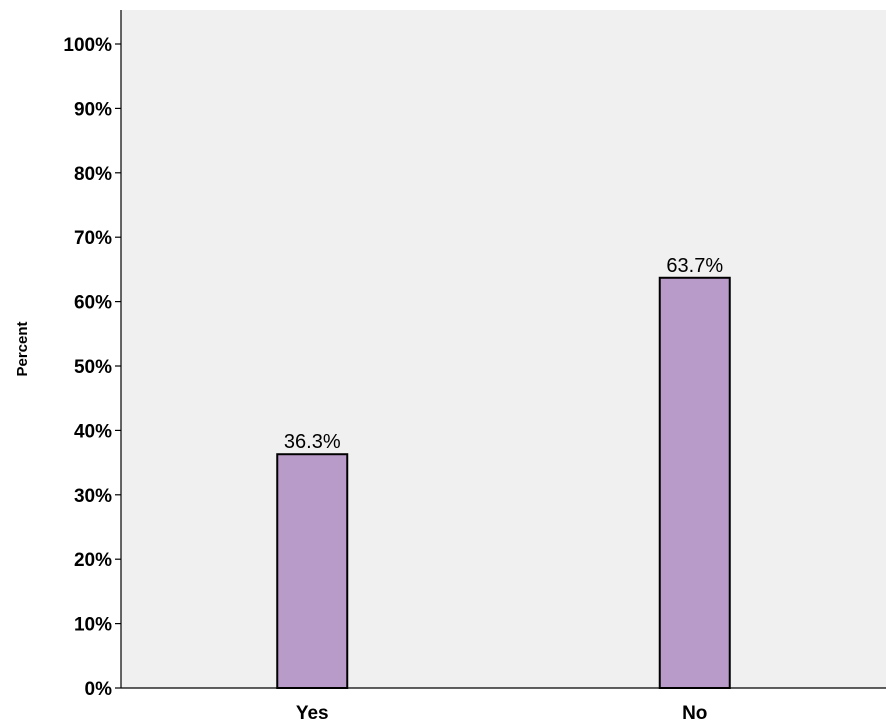  Describe the element at coordinates (694, 266) in the screenshot. I see `data-label: 63.7%` at that location.